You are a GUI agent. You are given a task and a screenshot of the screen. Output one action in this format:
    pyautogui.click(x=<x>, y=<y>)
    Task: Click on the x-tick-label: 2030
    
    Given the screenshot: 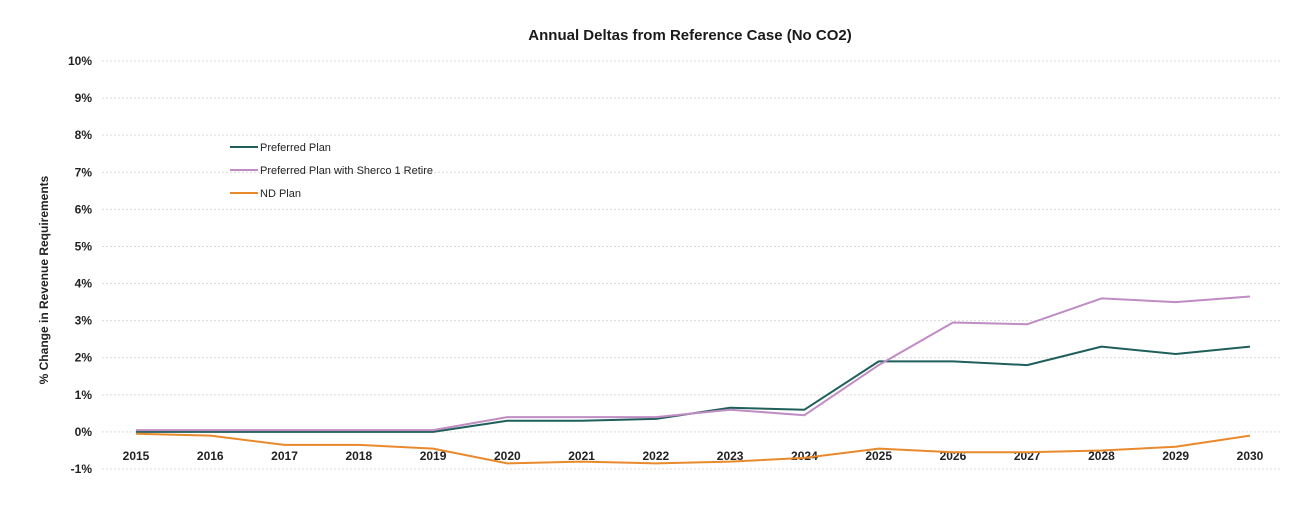 What is the action you would take?
    pyautogui.click(x=1250, y=456)
    